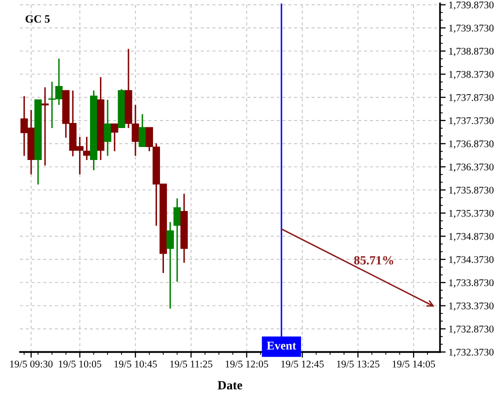 The width and height of the screenshot is (500, 400). I want to click on x-tick-label: 19/5 10:45, so click(135, 364).